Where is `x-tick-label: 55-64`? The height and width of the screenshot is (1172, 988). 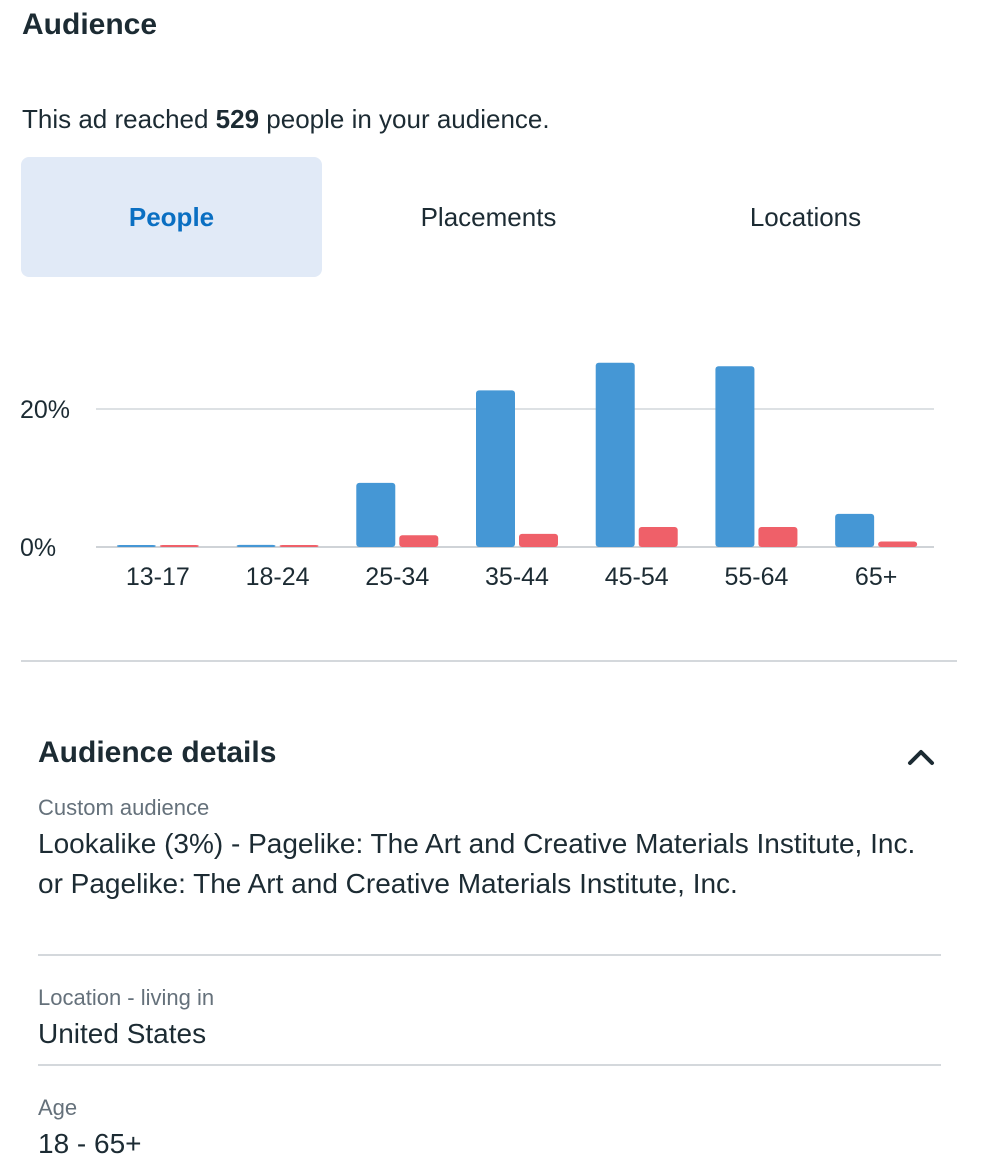 x-tick-label: 55-64 is located at coordinates (756, 577).